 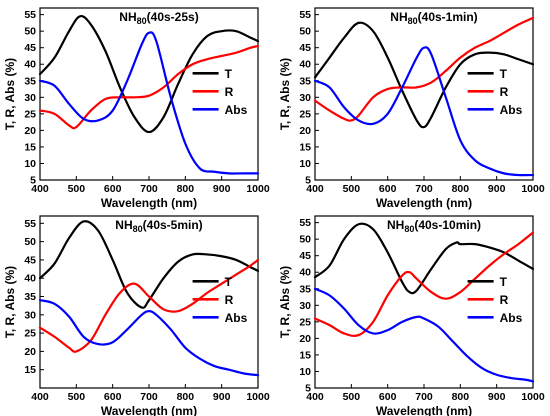 I want to click on chart-title-condition: (40s-1min), so click(x=448, y=17).